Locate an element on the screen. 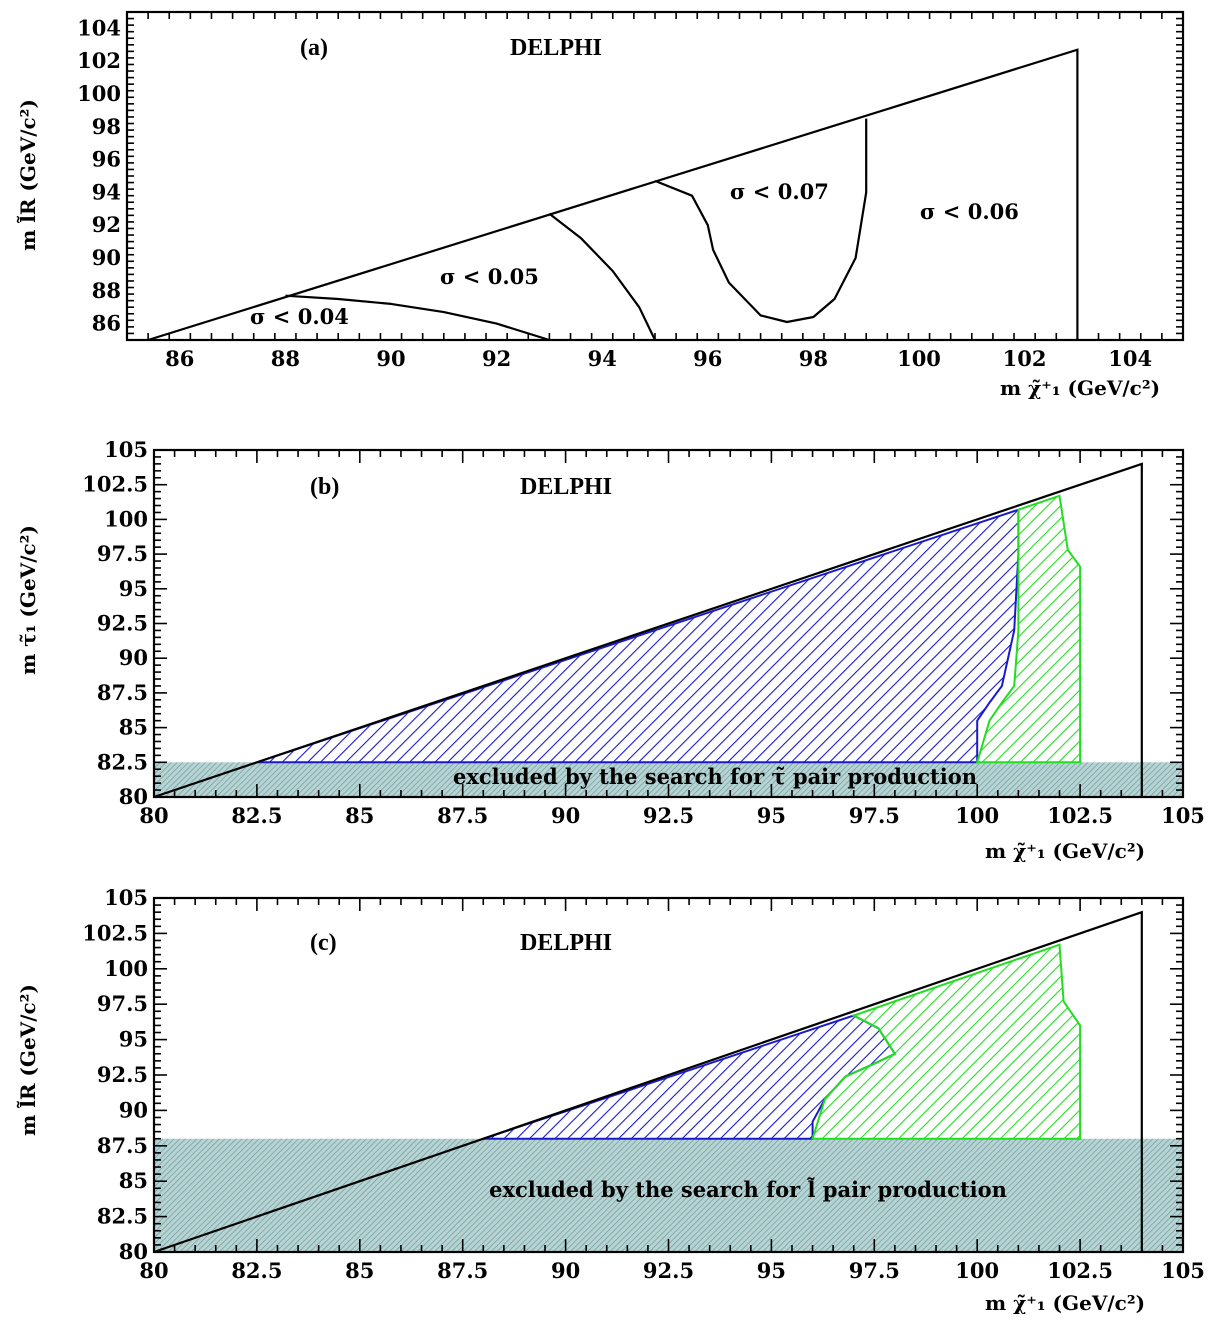  y-tick-label: 104 is located at coordinates (99, 27).